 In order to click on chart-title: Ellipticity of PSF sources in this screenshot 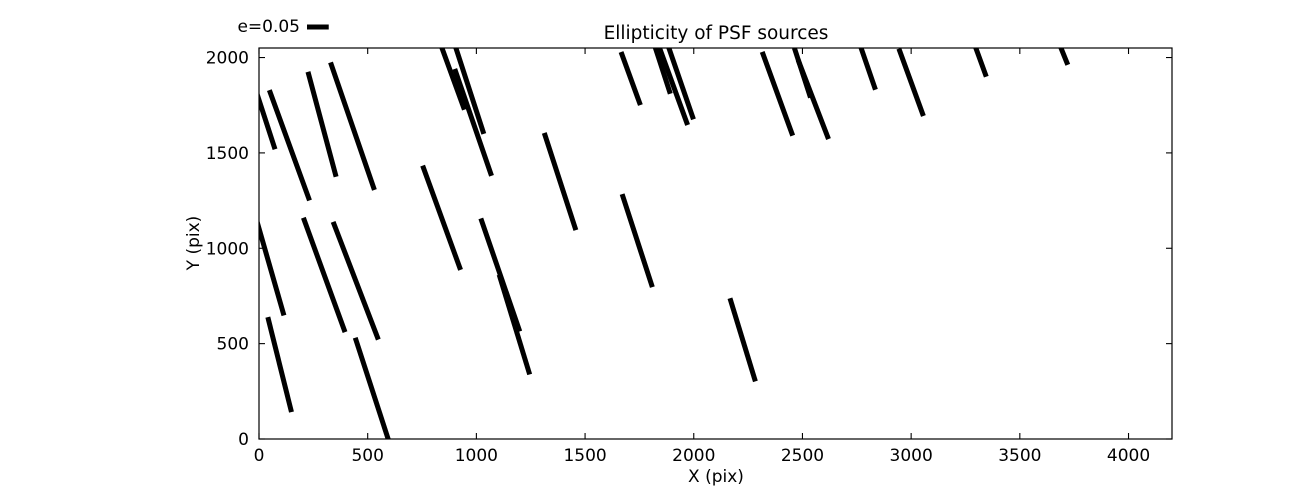, I will do `click(716, 33)`.